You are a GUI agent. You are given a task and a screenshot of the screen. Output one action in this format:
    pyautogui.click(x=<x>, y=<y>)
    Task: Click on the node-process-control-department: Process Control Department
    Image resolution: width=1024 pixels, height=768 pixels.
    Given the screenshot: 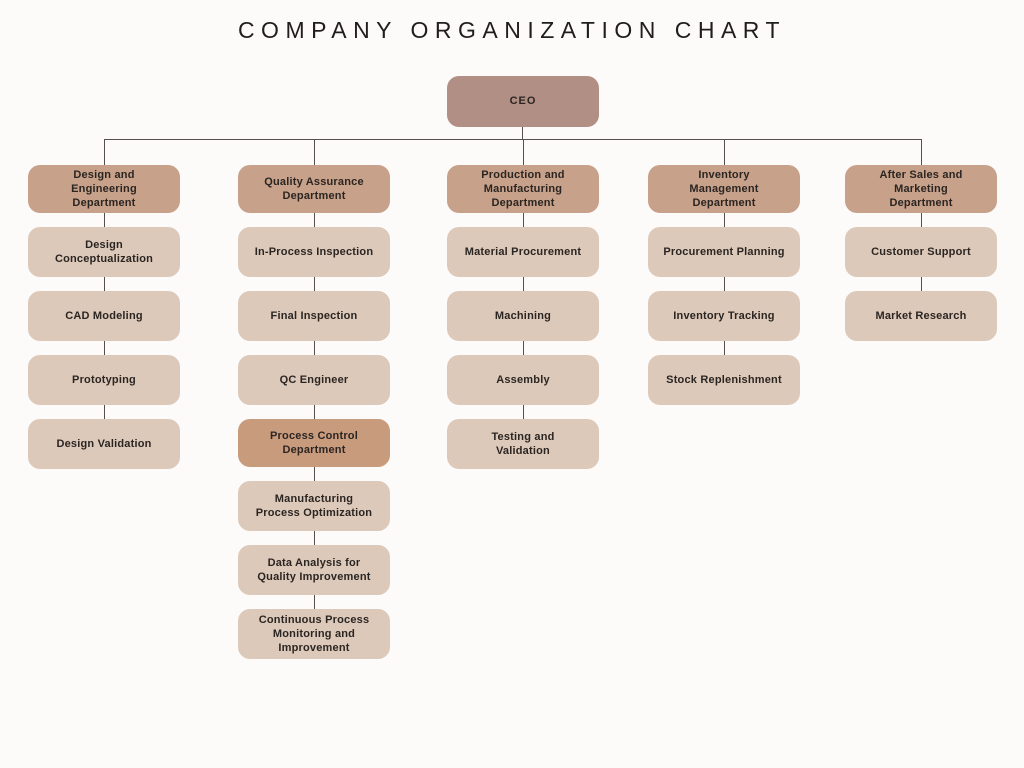 What is the action you would take?
    pyautogui.click(x=314, y=443)
    